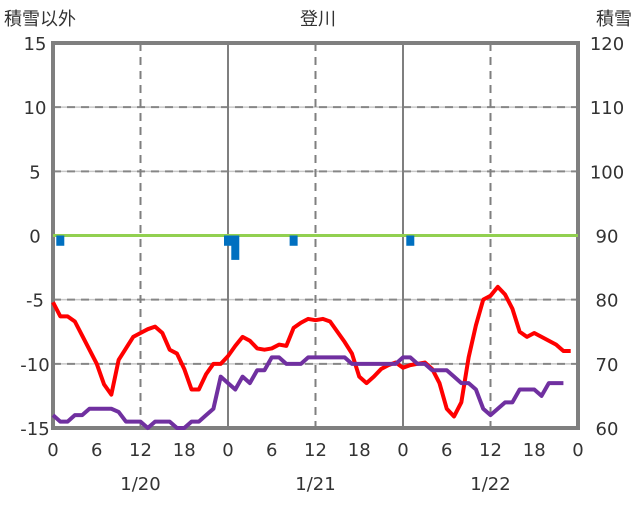  Describe the element at coordinates (607, 301) in the screenshot. I see `y-right-tick: 80` at that location.